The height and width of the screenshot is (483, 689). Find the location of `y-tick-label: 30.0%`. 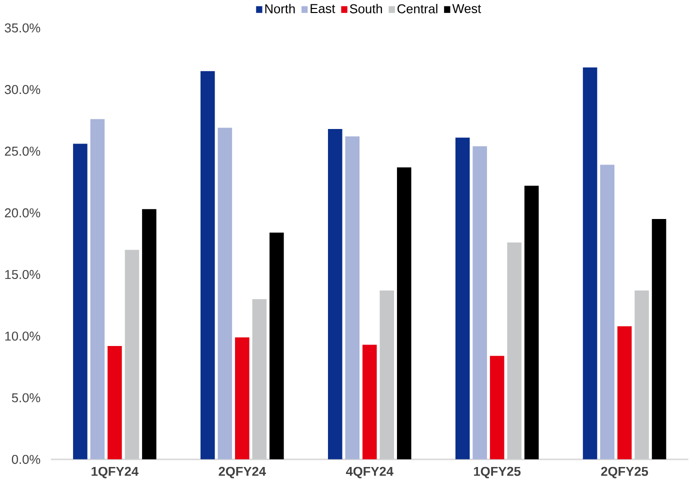

y-tick-label: 30.0% is located at coordinates (22, 89).